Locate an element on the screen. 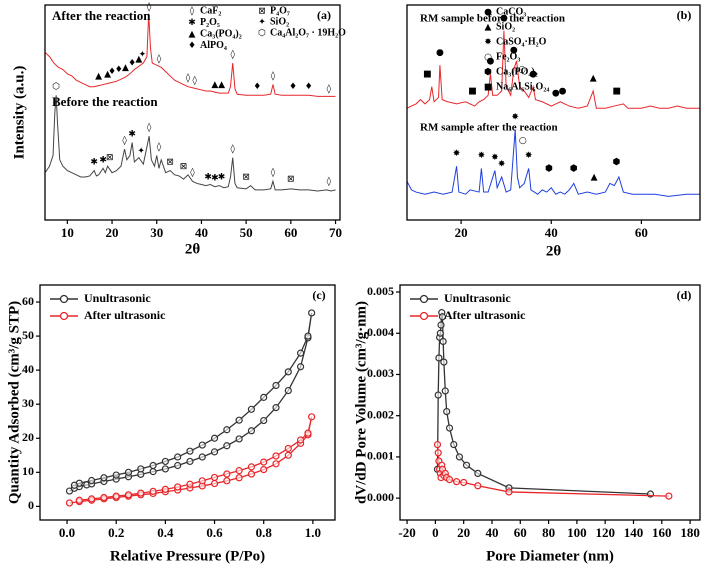 The width and height of the screenshot is (710, 578). phase-marker: ● is located at coordinates (504, 18).